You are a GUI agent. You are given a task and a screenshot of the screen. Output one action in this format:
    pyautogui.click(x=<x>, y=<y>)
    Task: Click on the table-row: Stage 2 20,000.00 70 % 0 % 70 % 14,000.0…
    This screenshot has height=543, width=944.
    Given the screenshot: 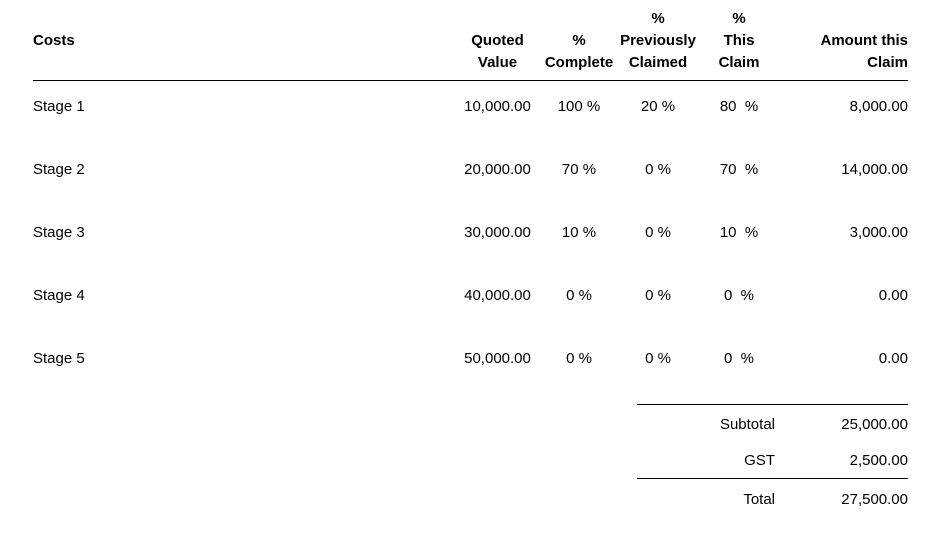 What is the action you would take?
    pyautogui.click(x=470, y=175)
    